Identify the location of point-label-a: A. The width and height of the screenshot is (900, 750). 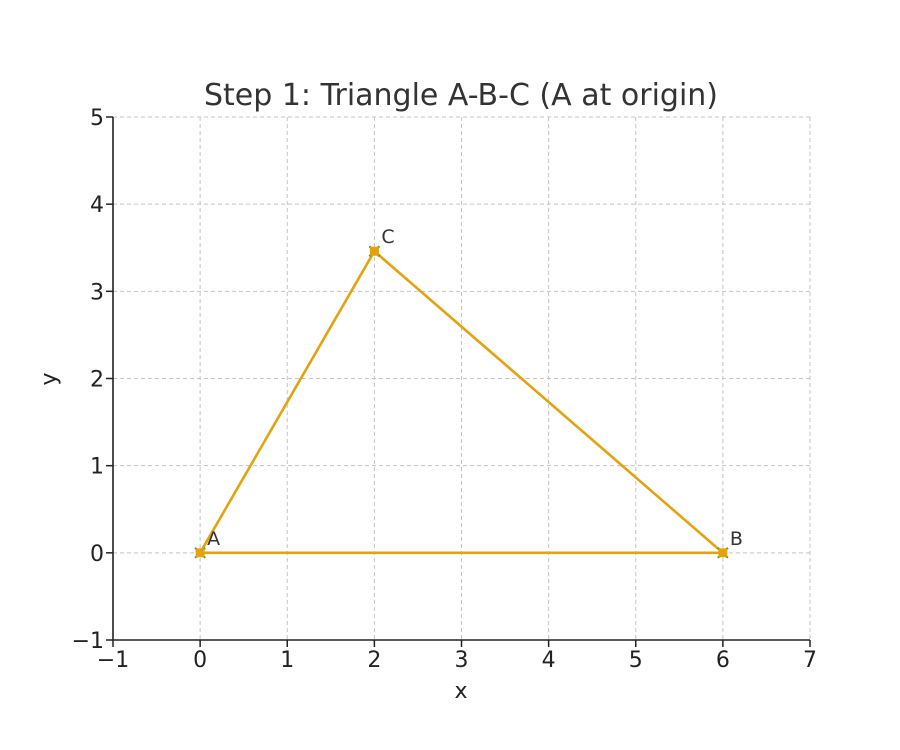
(213, 539).